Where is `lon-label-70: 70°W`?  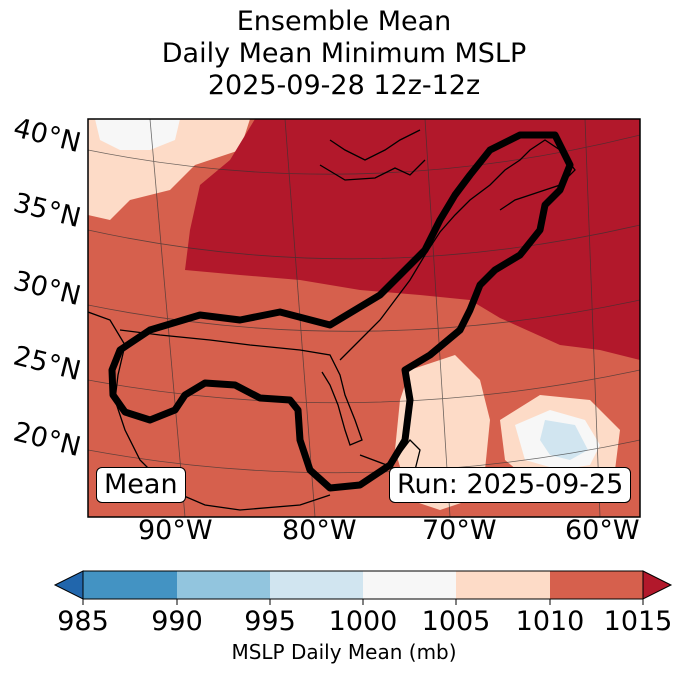
lon-label-70: 70°W is located at coordinates (459, 530).